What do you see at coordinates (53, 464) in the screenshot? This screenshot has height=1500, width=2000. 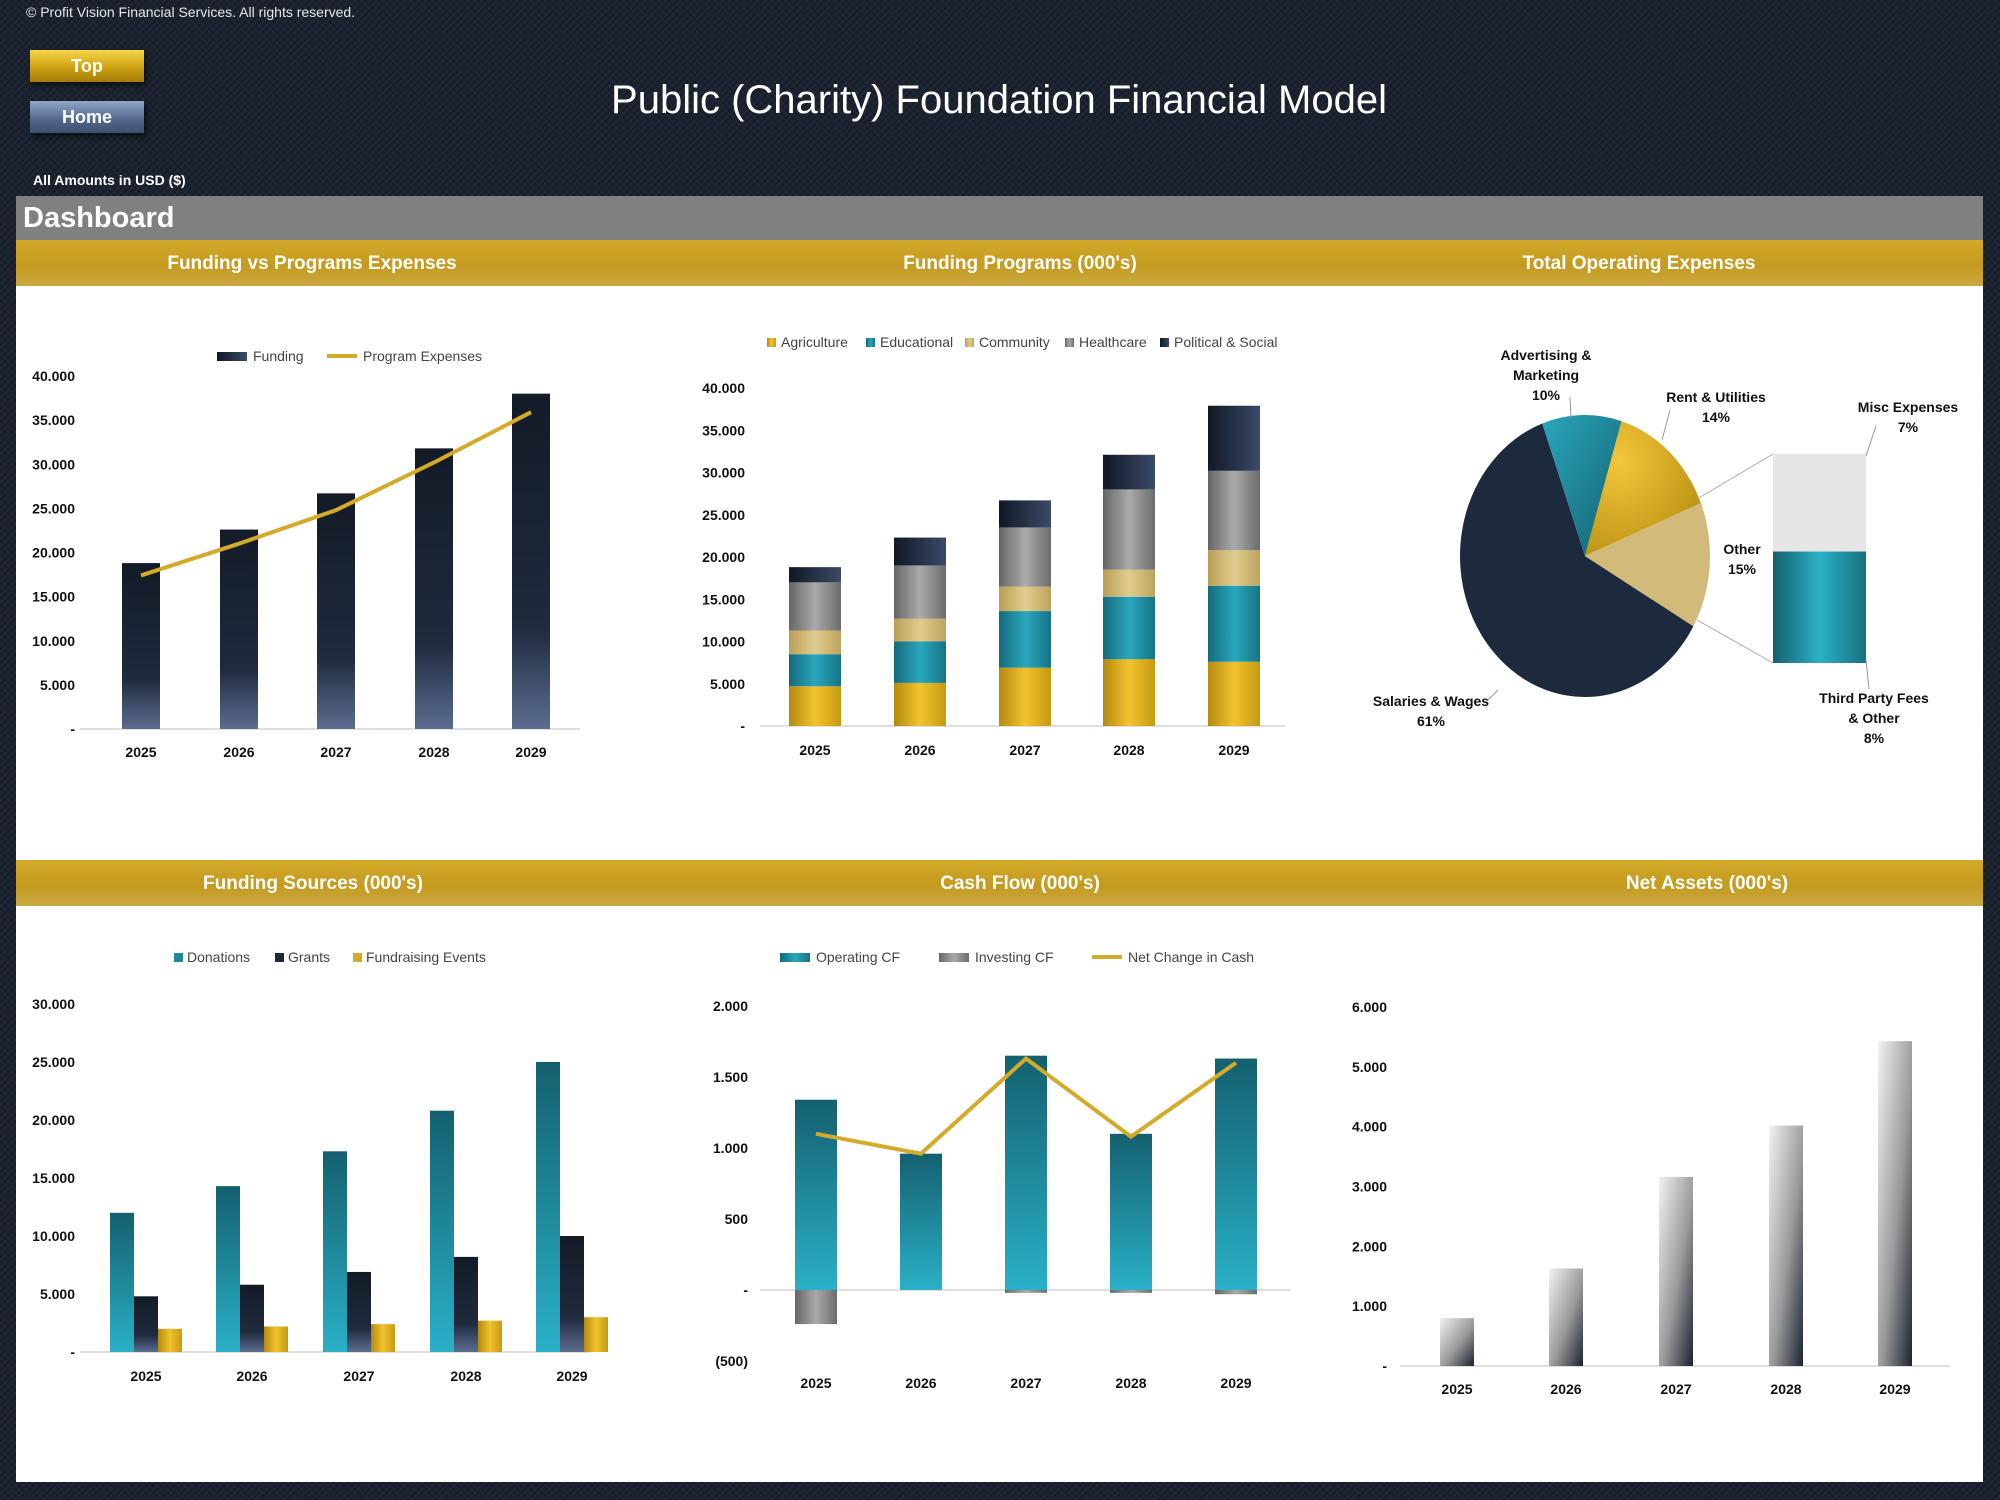 I see `fvp-ytick-label-6: 30.000` at bounding box center [53, 464].